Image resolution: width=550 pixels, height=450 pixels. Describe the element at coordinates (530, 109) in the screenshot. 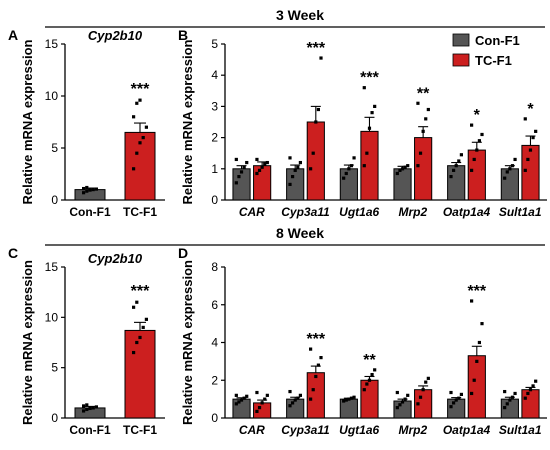

I see `significance-sult1a1: *` at that location.